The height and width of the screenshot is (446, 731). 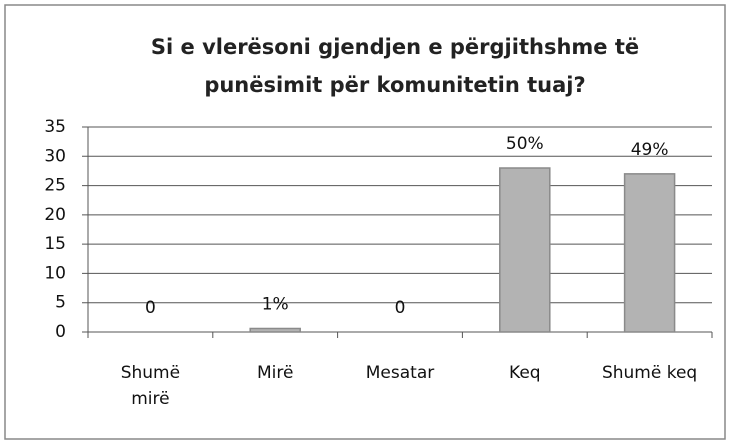 I want to click on data-label: 49%, so click(x=650, y=150).